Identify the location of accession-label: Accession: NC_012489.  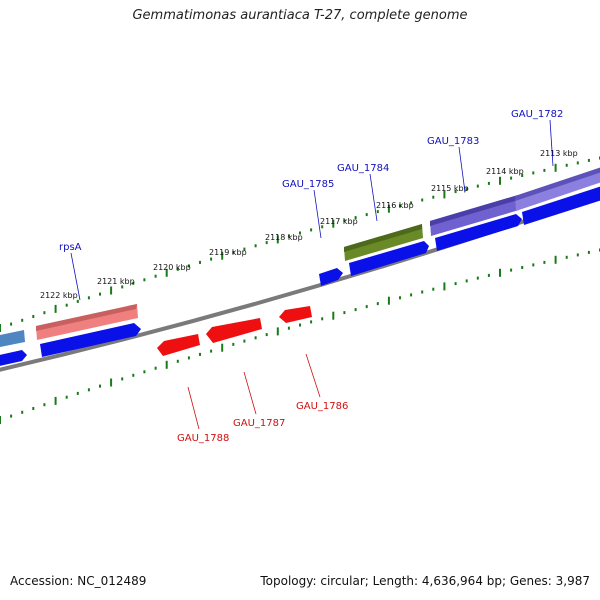
(78, 581).